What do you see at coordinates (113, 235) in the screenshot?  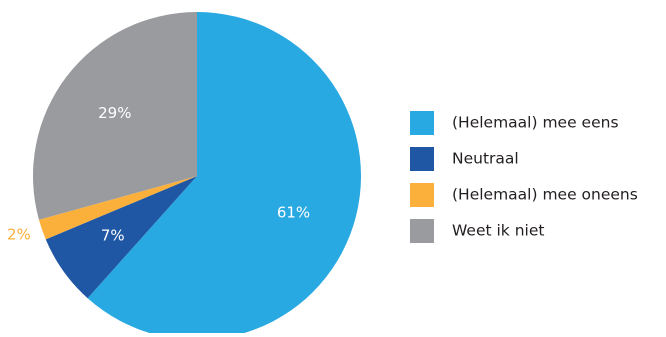 I see `slice-label-neutraal: 7%` at bounding box center [113, 235].